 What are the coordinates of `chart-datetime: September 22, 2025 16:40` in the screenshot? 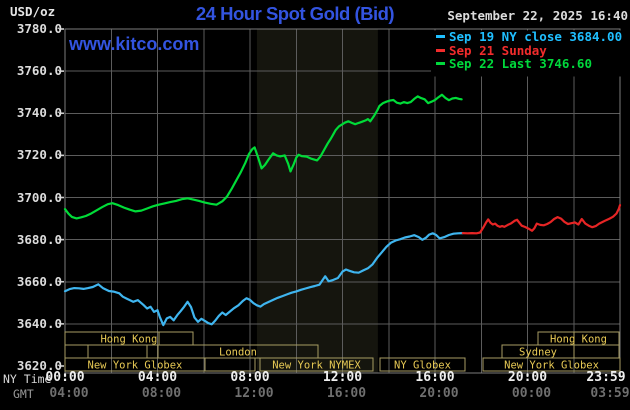 It's located at (537, 15).